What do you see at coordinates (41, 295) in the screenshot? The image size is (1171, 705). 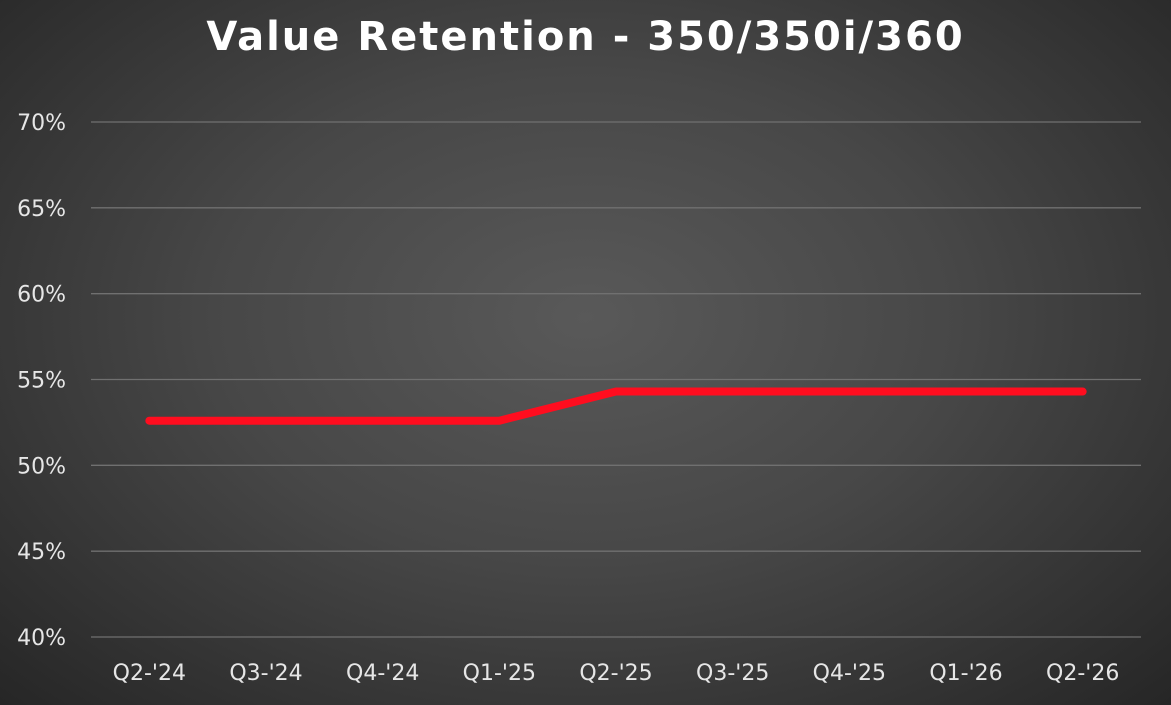 I see `y-tick-label: 60%` at bounding box center [41, 295].